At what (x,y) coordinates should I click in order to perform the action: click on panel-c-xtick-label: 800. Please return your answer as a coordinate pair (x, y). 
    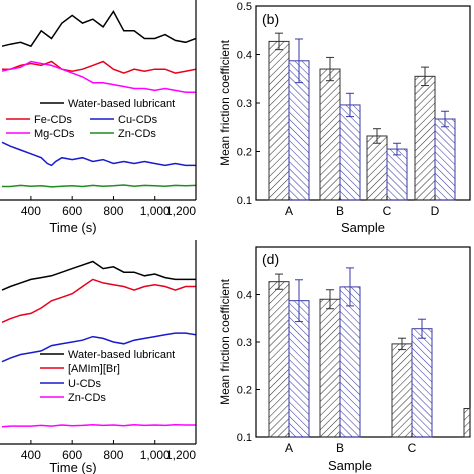
    Looking at the image, I should click on (113, 455).